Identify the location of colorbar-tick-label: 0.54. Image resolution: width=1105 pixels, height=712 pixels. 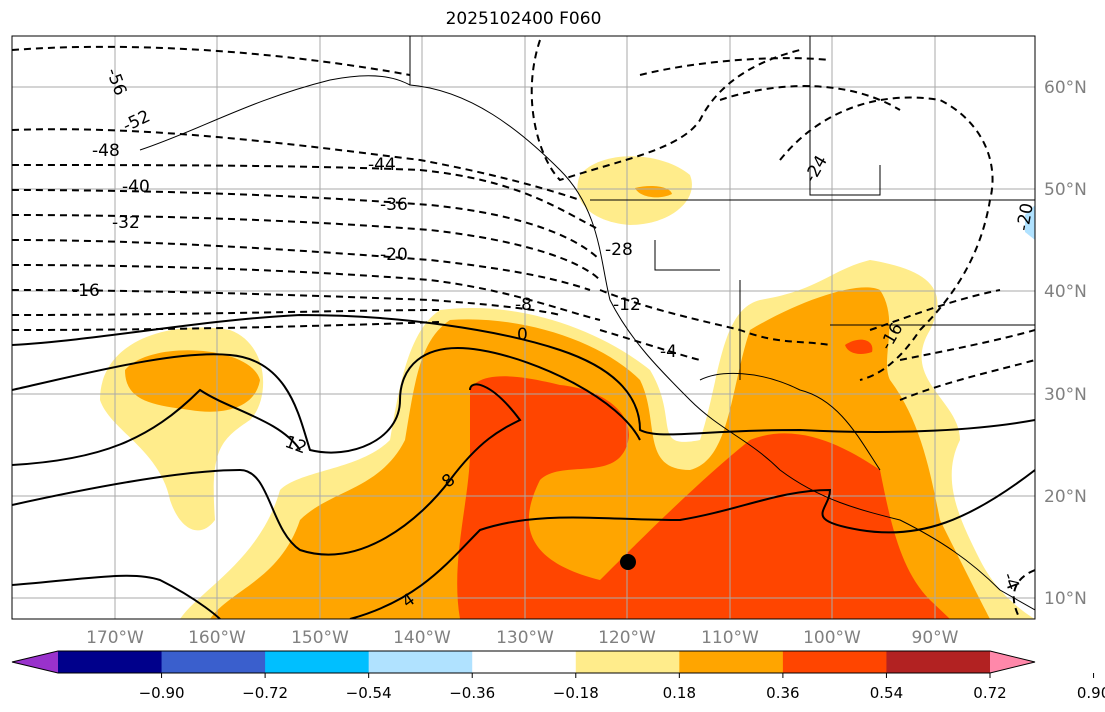
(886, 693).